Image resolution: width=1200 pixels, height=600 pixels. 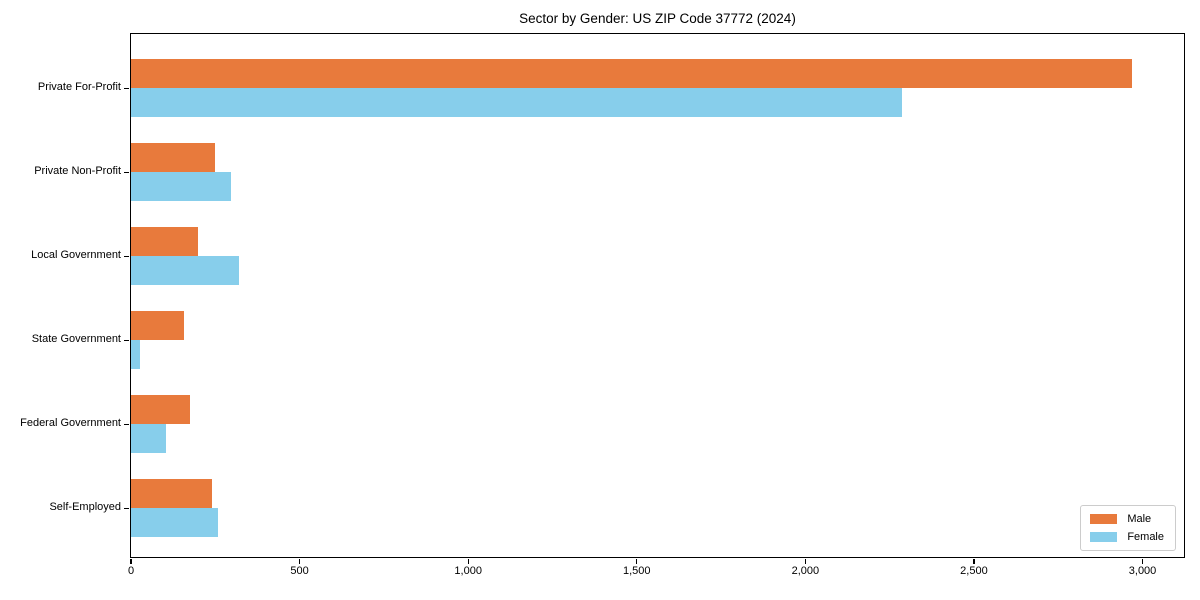 What do you see at coordinates (1142, 571) in the screenshot?
I see `x-tick-label: 3,000` at bounding box center [1142, 571].